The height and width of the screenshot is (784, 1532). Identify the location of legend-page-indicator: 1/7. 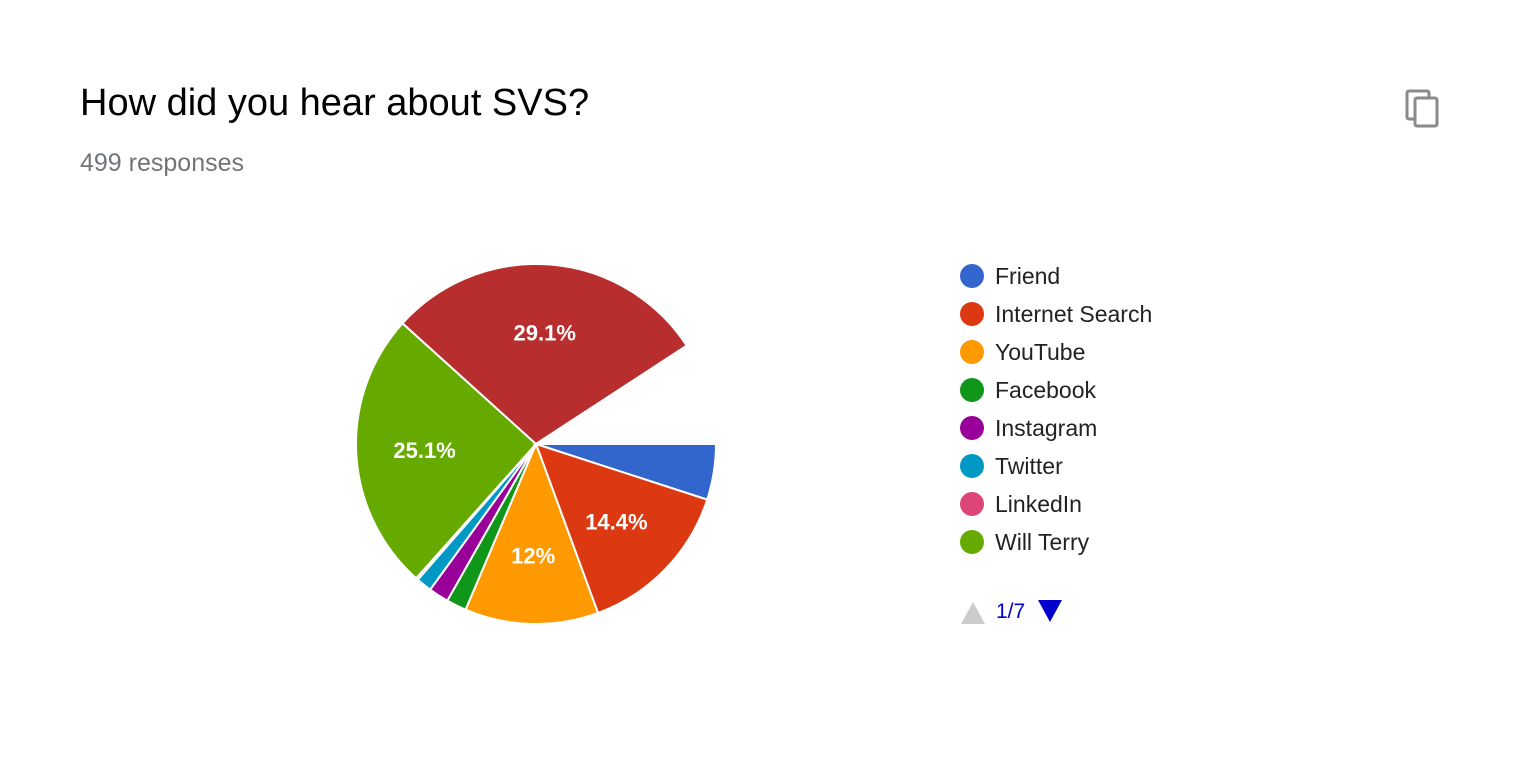
(1011, 611).